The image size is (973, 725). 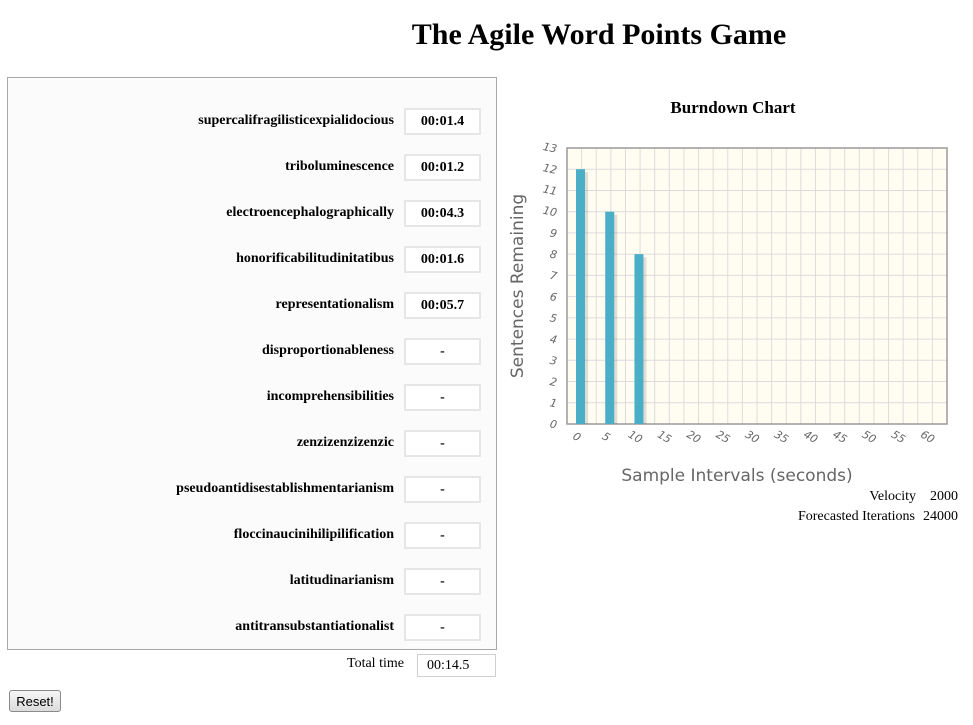 I want to click on x-tick-label: 35, so click(x=781, y=437).